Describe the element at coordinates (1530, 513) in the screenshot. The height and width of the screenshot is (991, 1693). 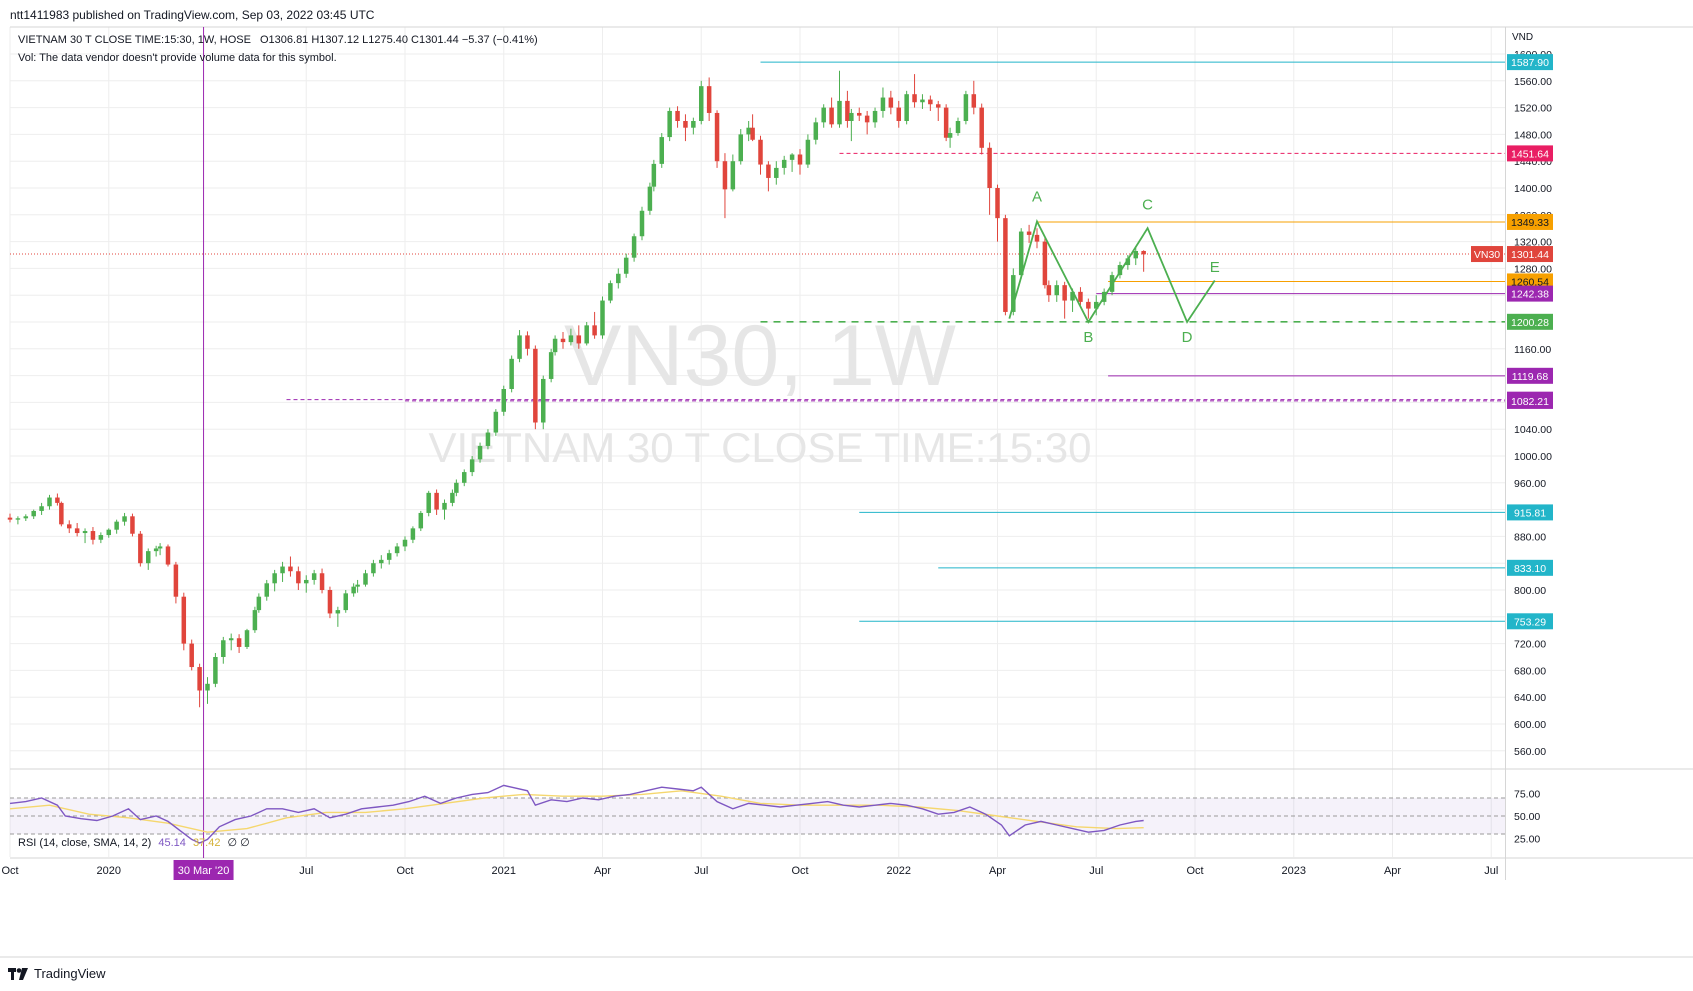
I see `level-price-label: 915.81` at that location.